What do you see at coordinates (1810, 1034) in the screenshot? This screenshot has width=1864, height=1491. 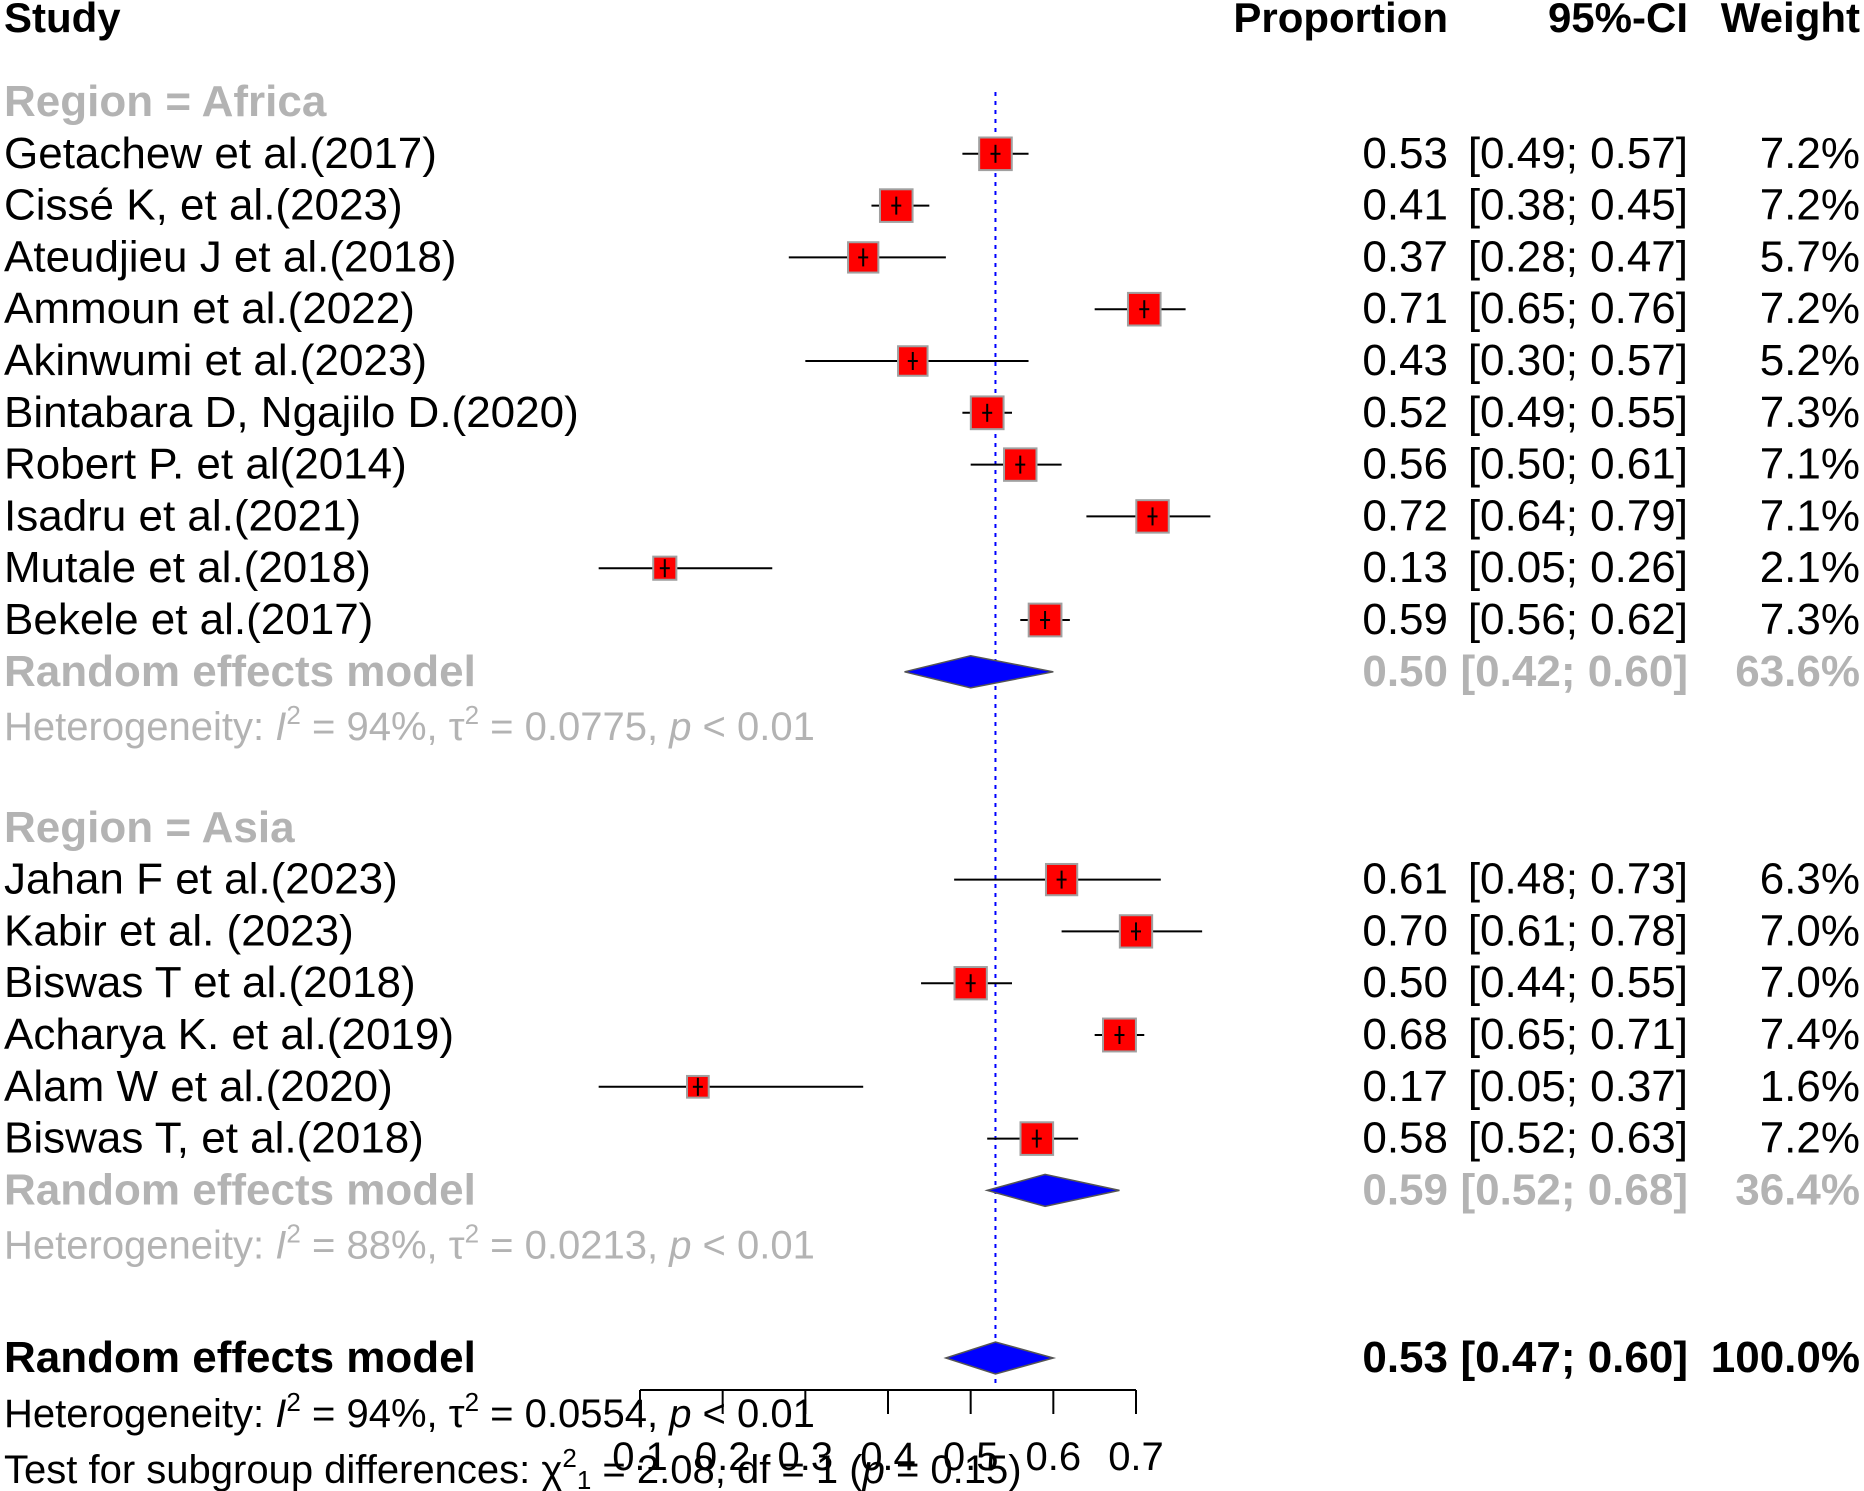 I see `weight-value: 7.4%` at bounding box center [1810, 1034].